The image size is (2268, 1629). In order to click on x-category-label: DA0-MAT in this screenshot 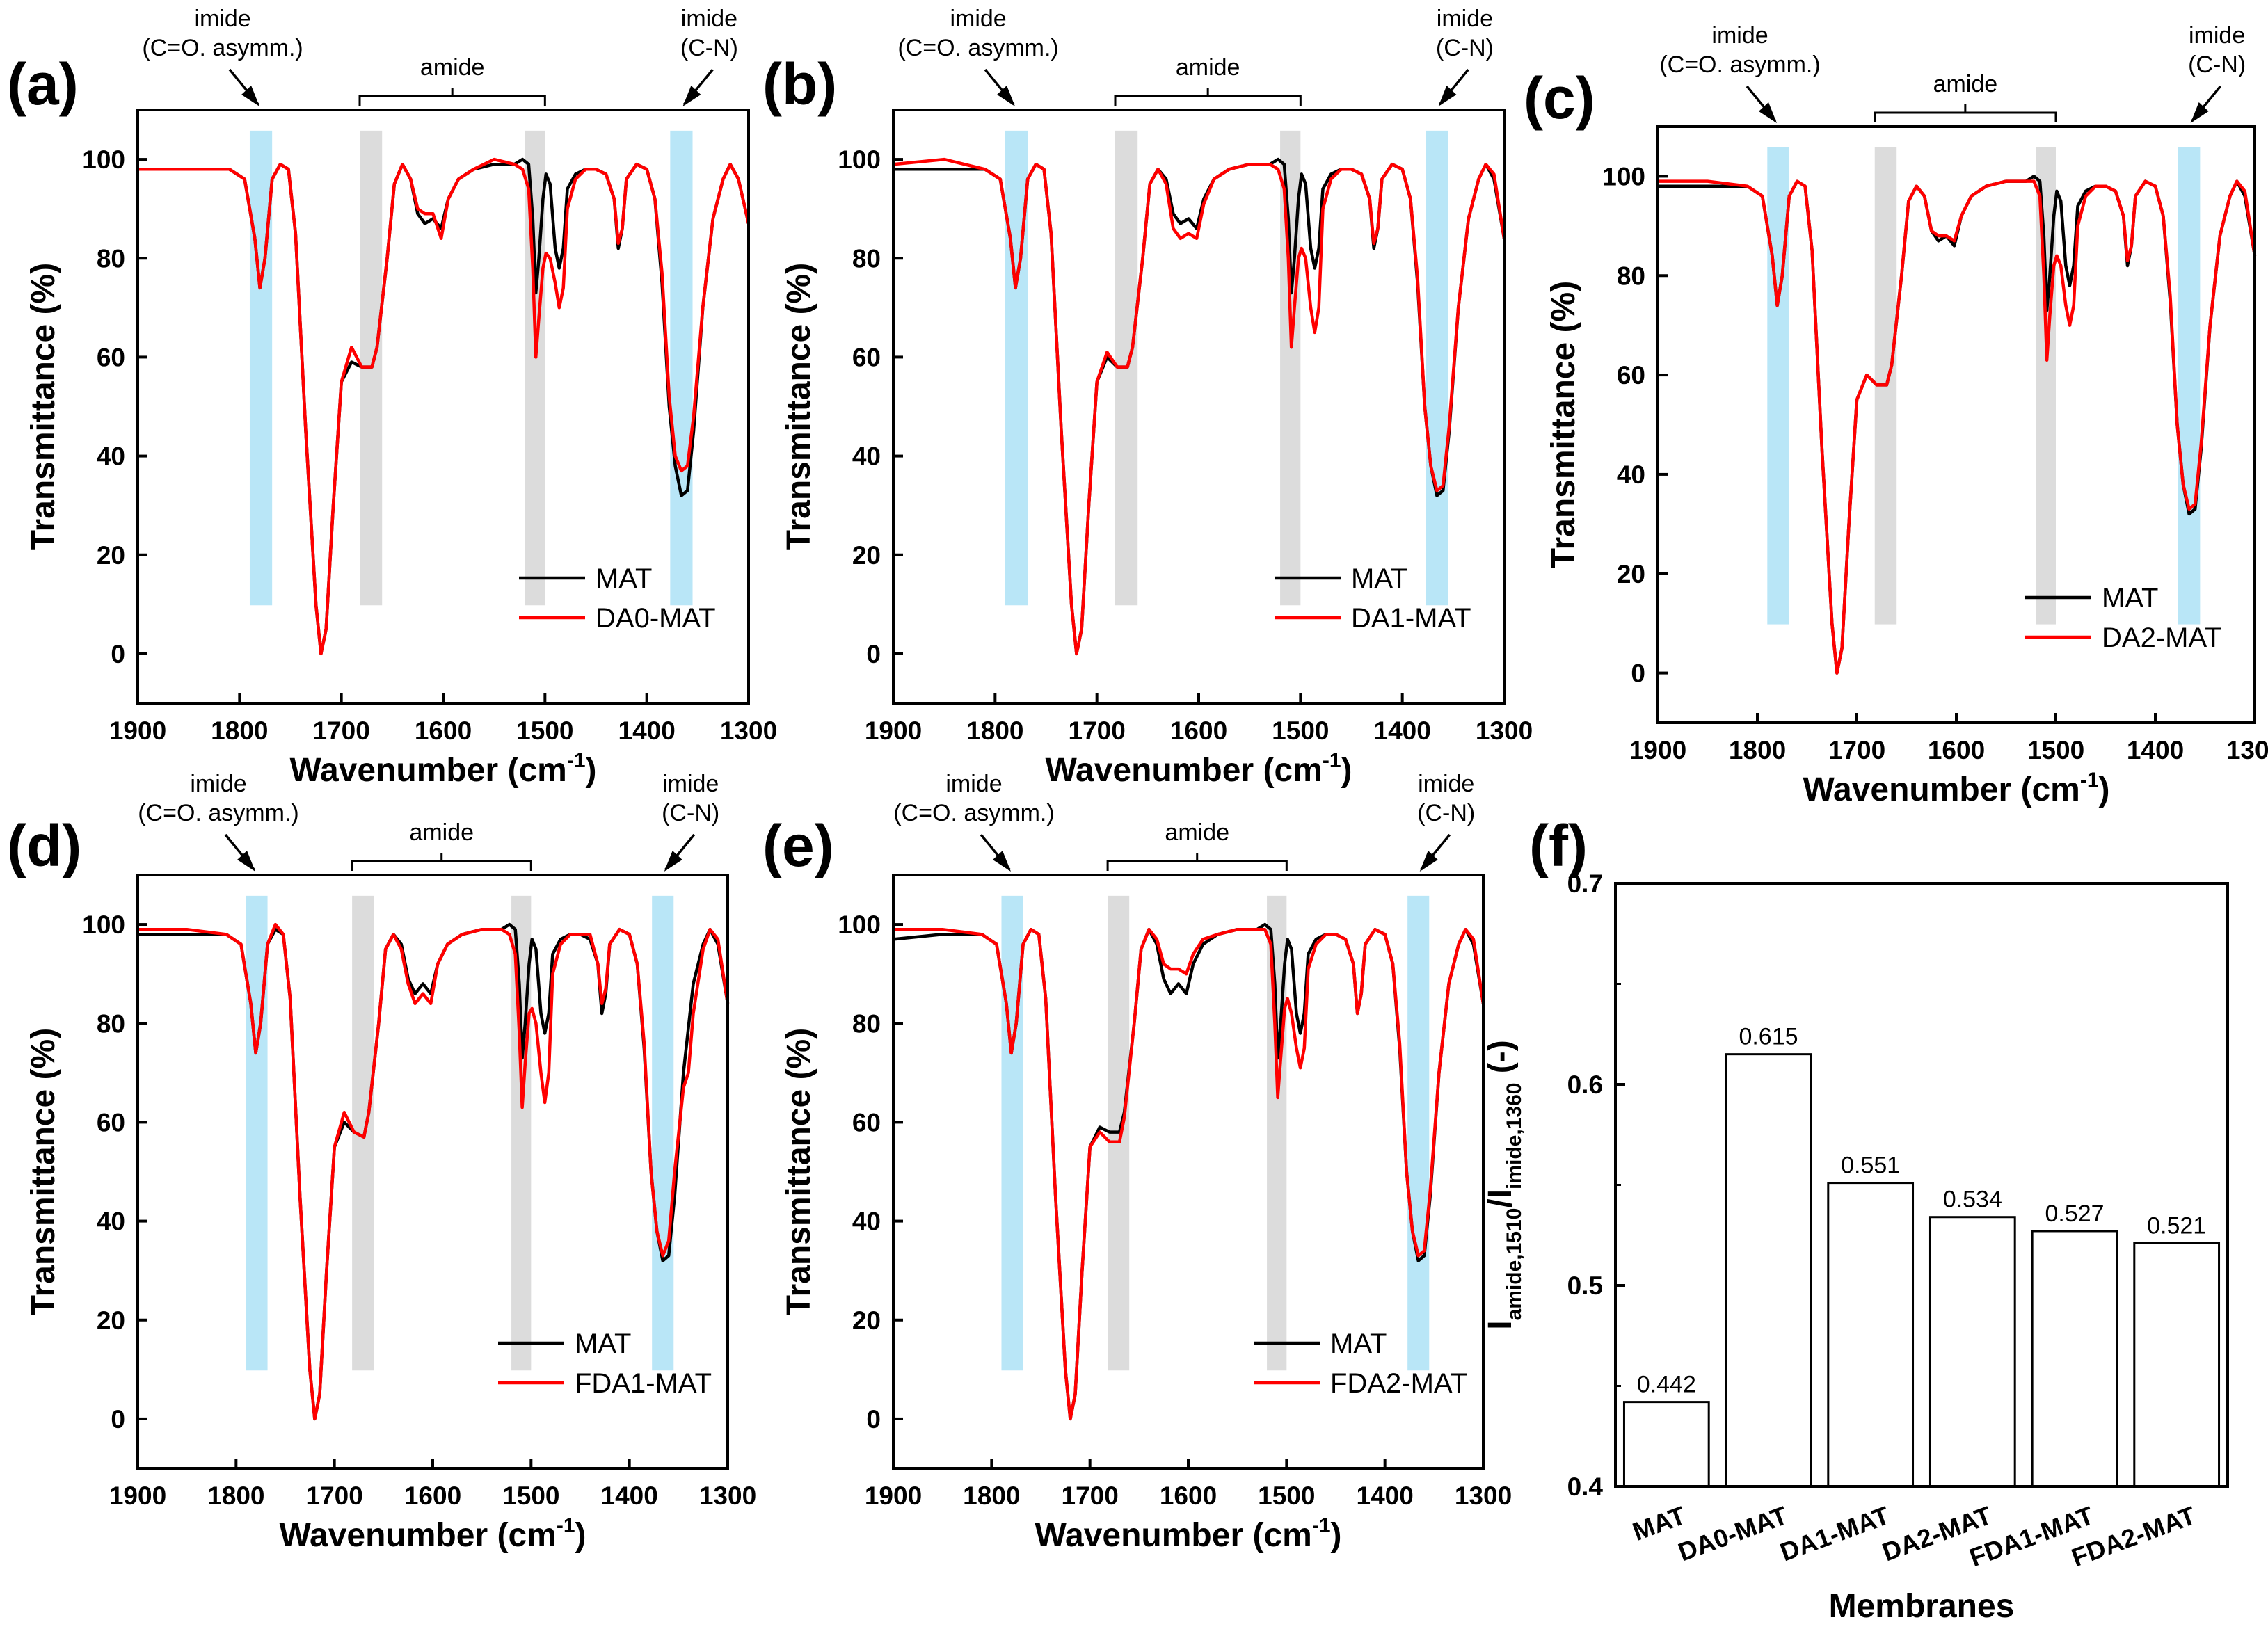, I will do `click(1733, 1534)`.